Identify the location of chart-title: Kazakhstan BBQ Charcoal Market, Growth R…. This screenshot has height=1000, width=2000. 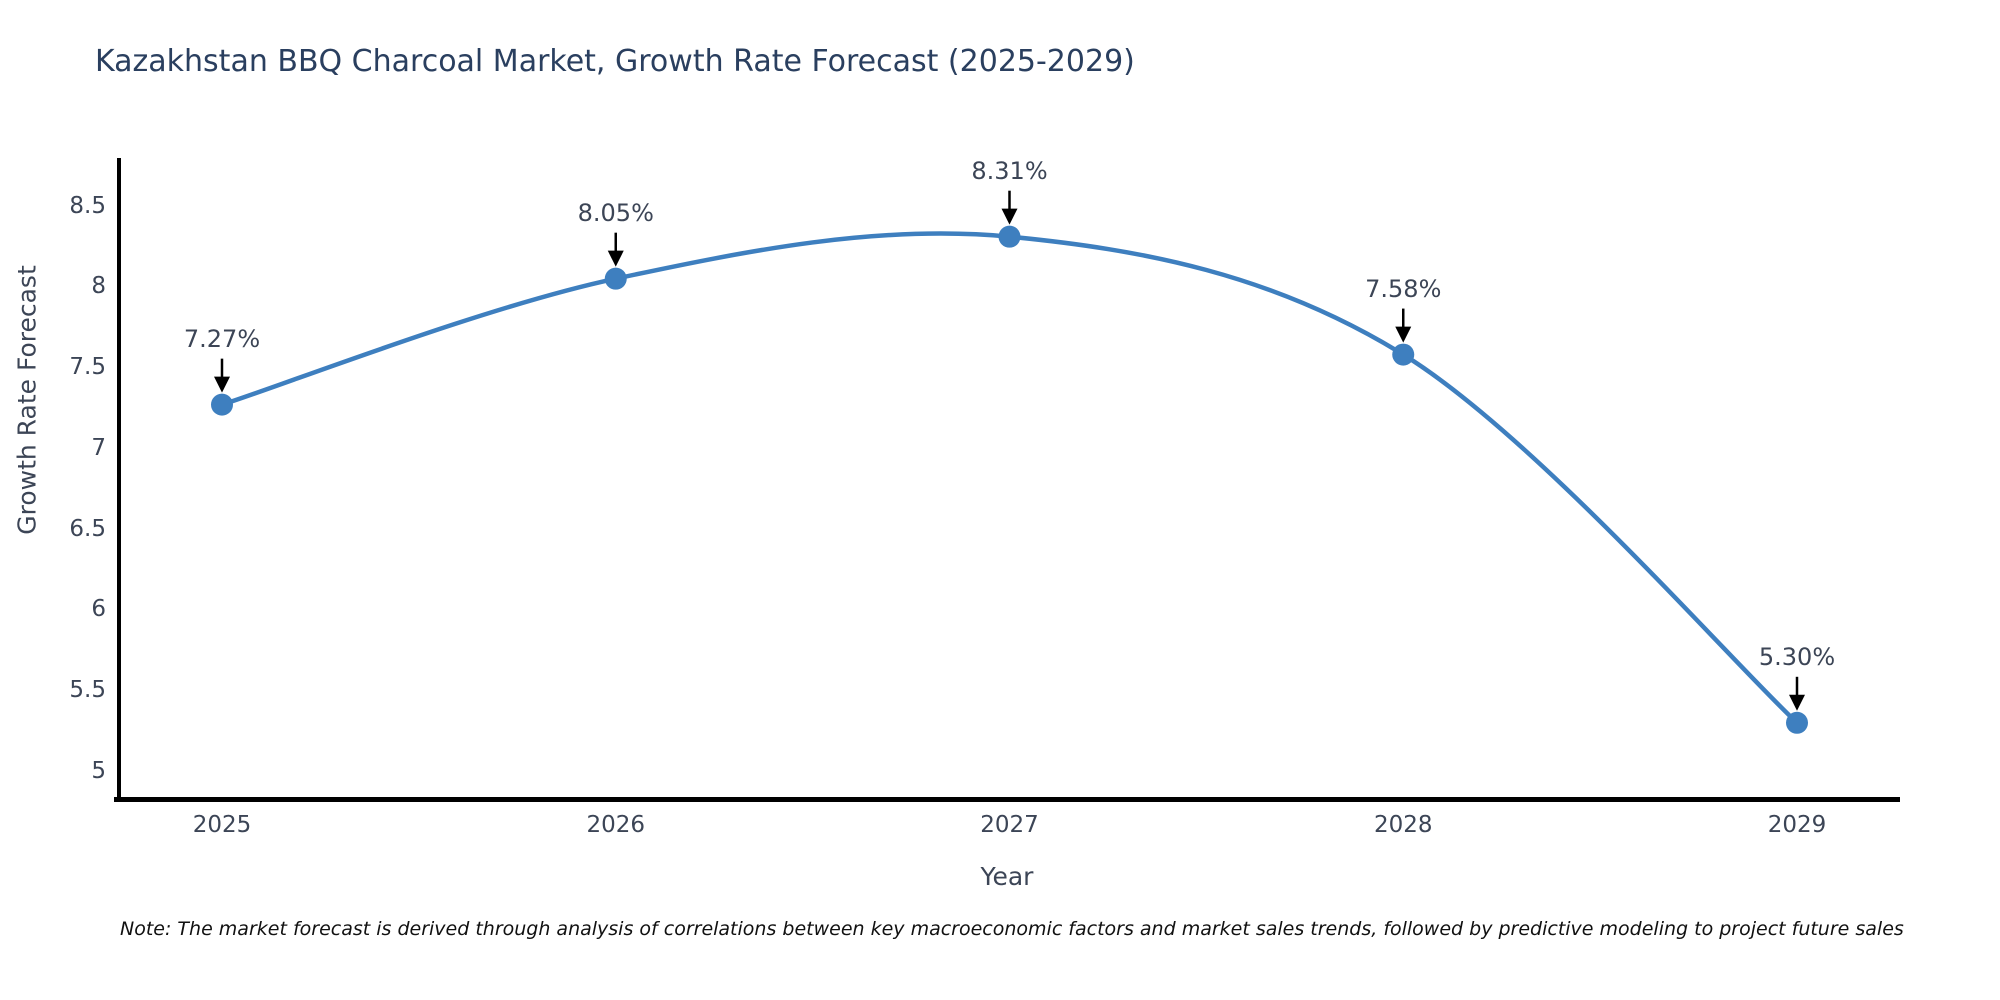
(615, 61).